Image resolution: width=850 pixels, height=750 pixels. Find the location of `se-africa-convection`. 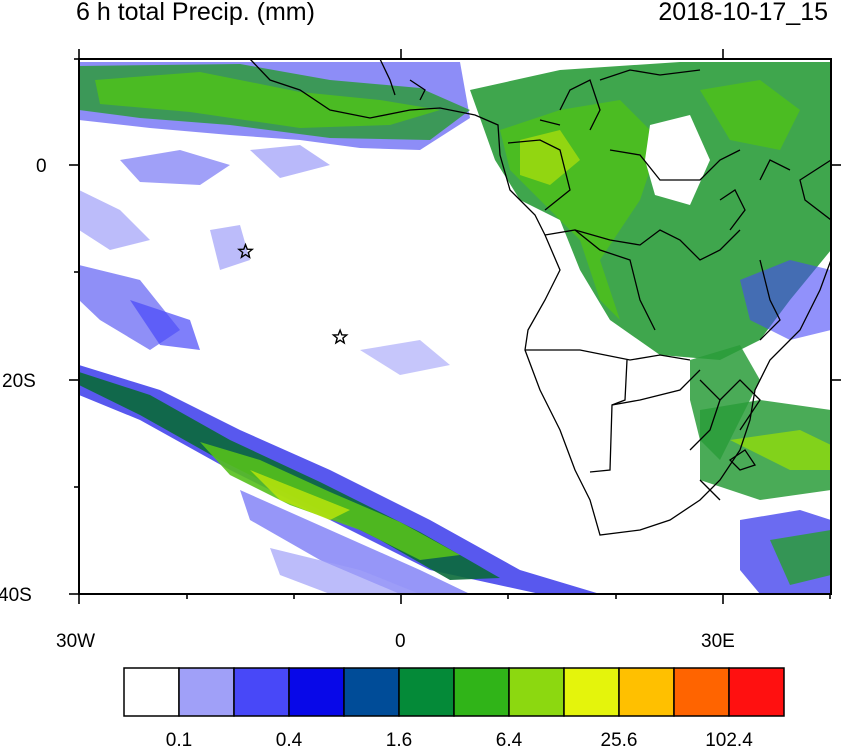

se-africa-convection is located at coordinates (760, 469).